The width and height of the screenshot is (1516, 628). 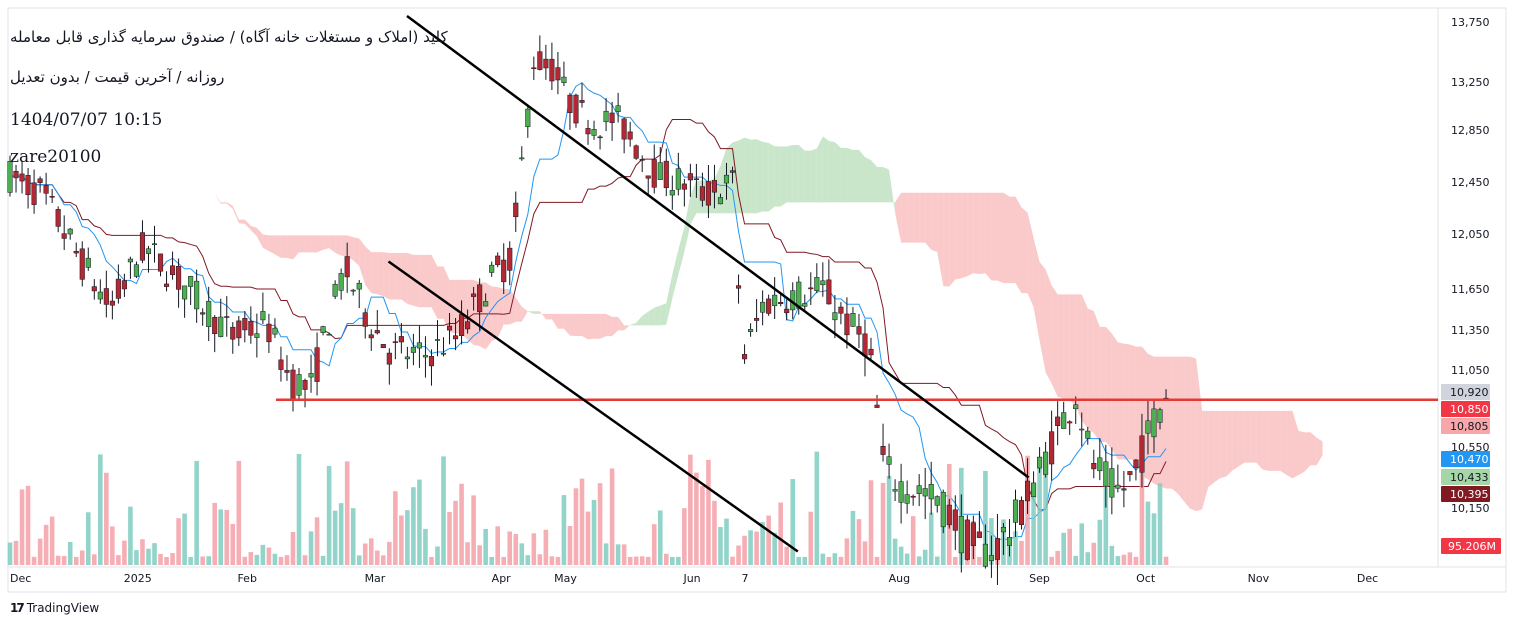 I want to click on x-tick-label: May, so click(x=565, y=578).